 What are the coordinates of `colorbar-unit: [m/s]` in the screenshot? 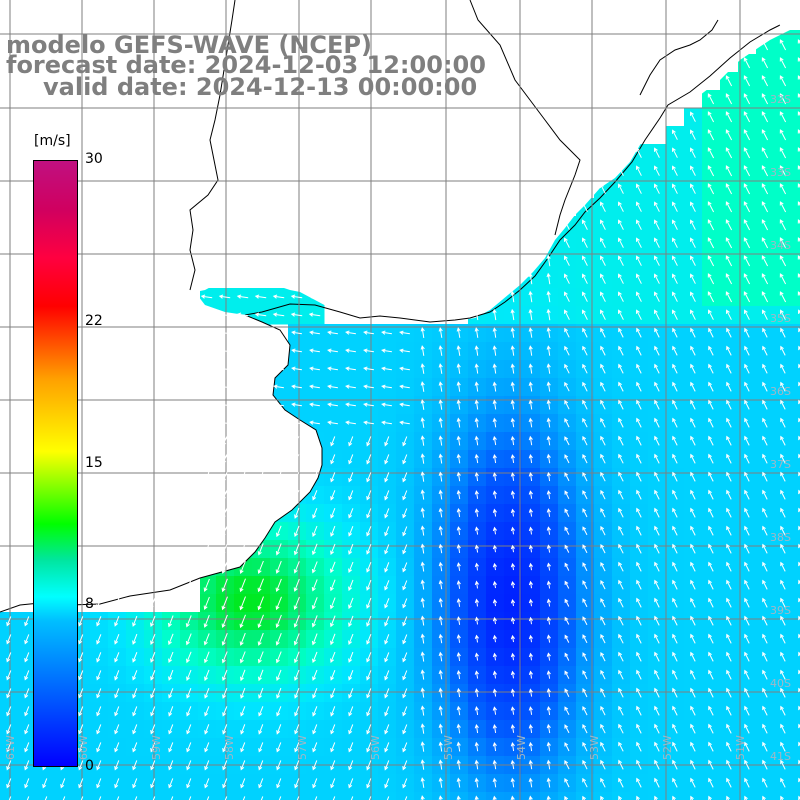 It's located at (52, 141).